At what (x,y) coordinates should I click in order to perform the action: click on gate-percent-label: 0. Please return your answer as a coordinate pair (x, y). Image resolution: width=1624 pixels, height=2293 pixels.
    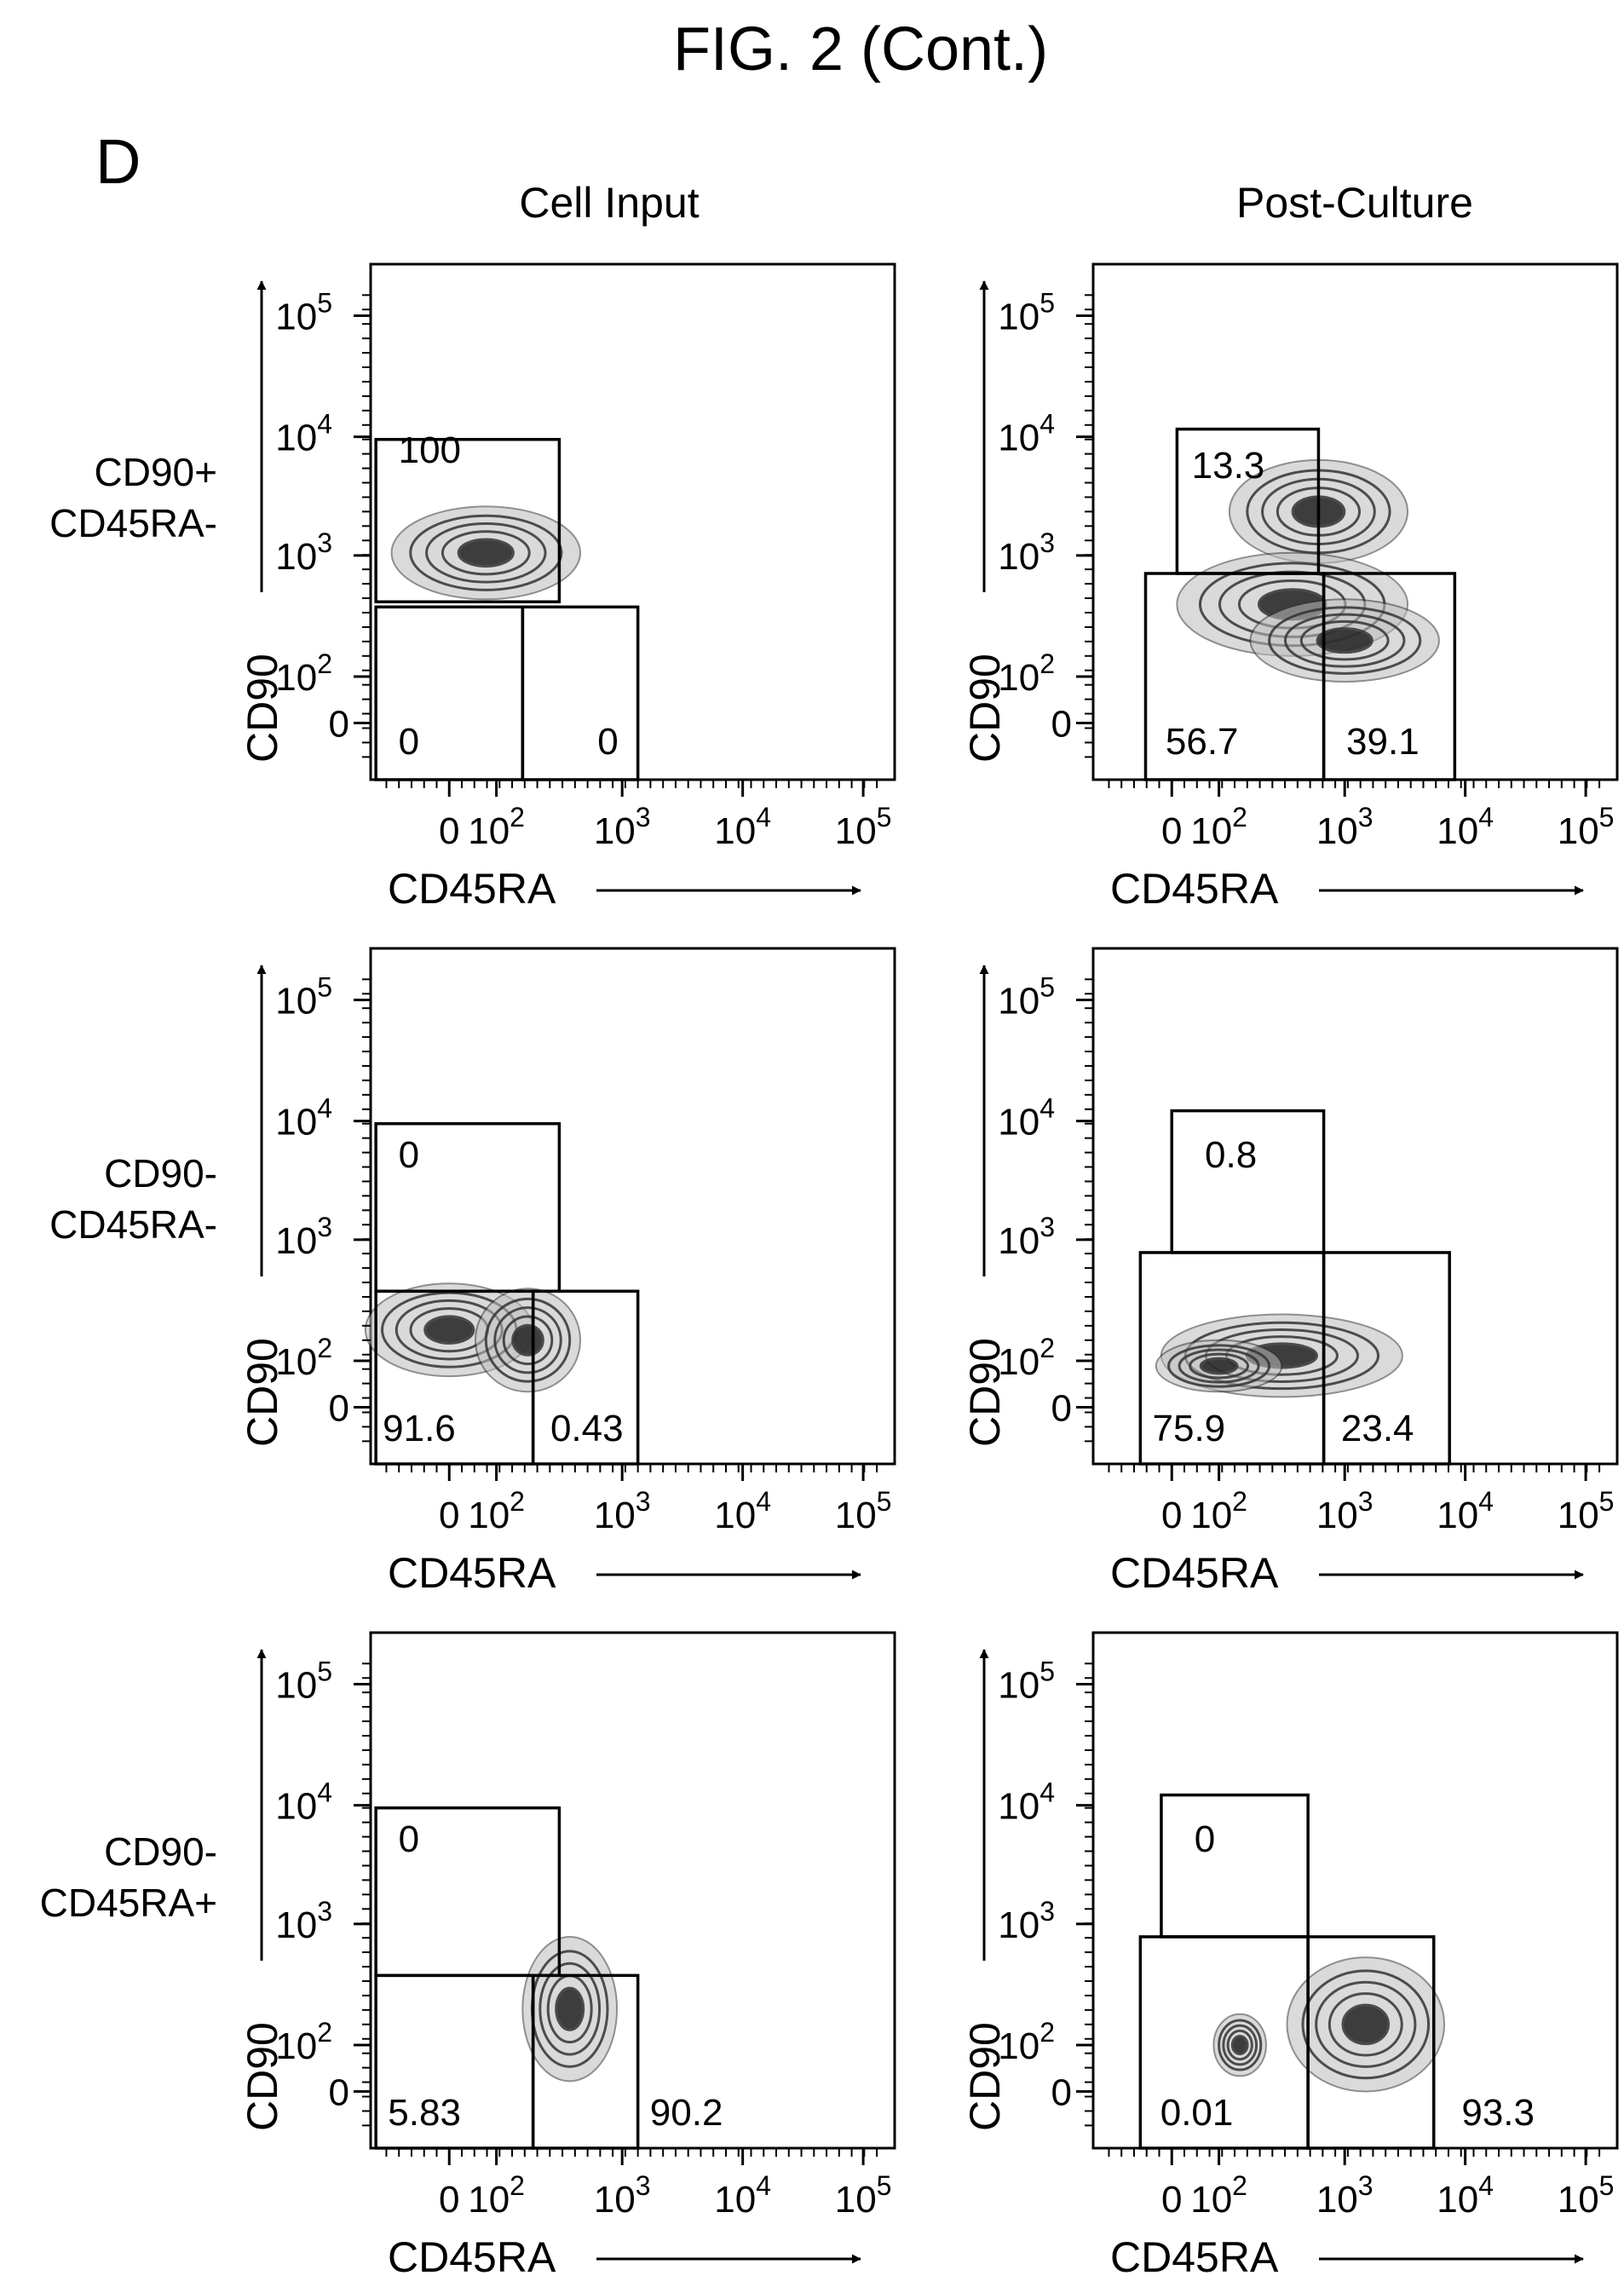
    Looking at the image, I should click on (607, 742).